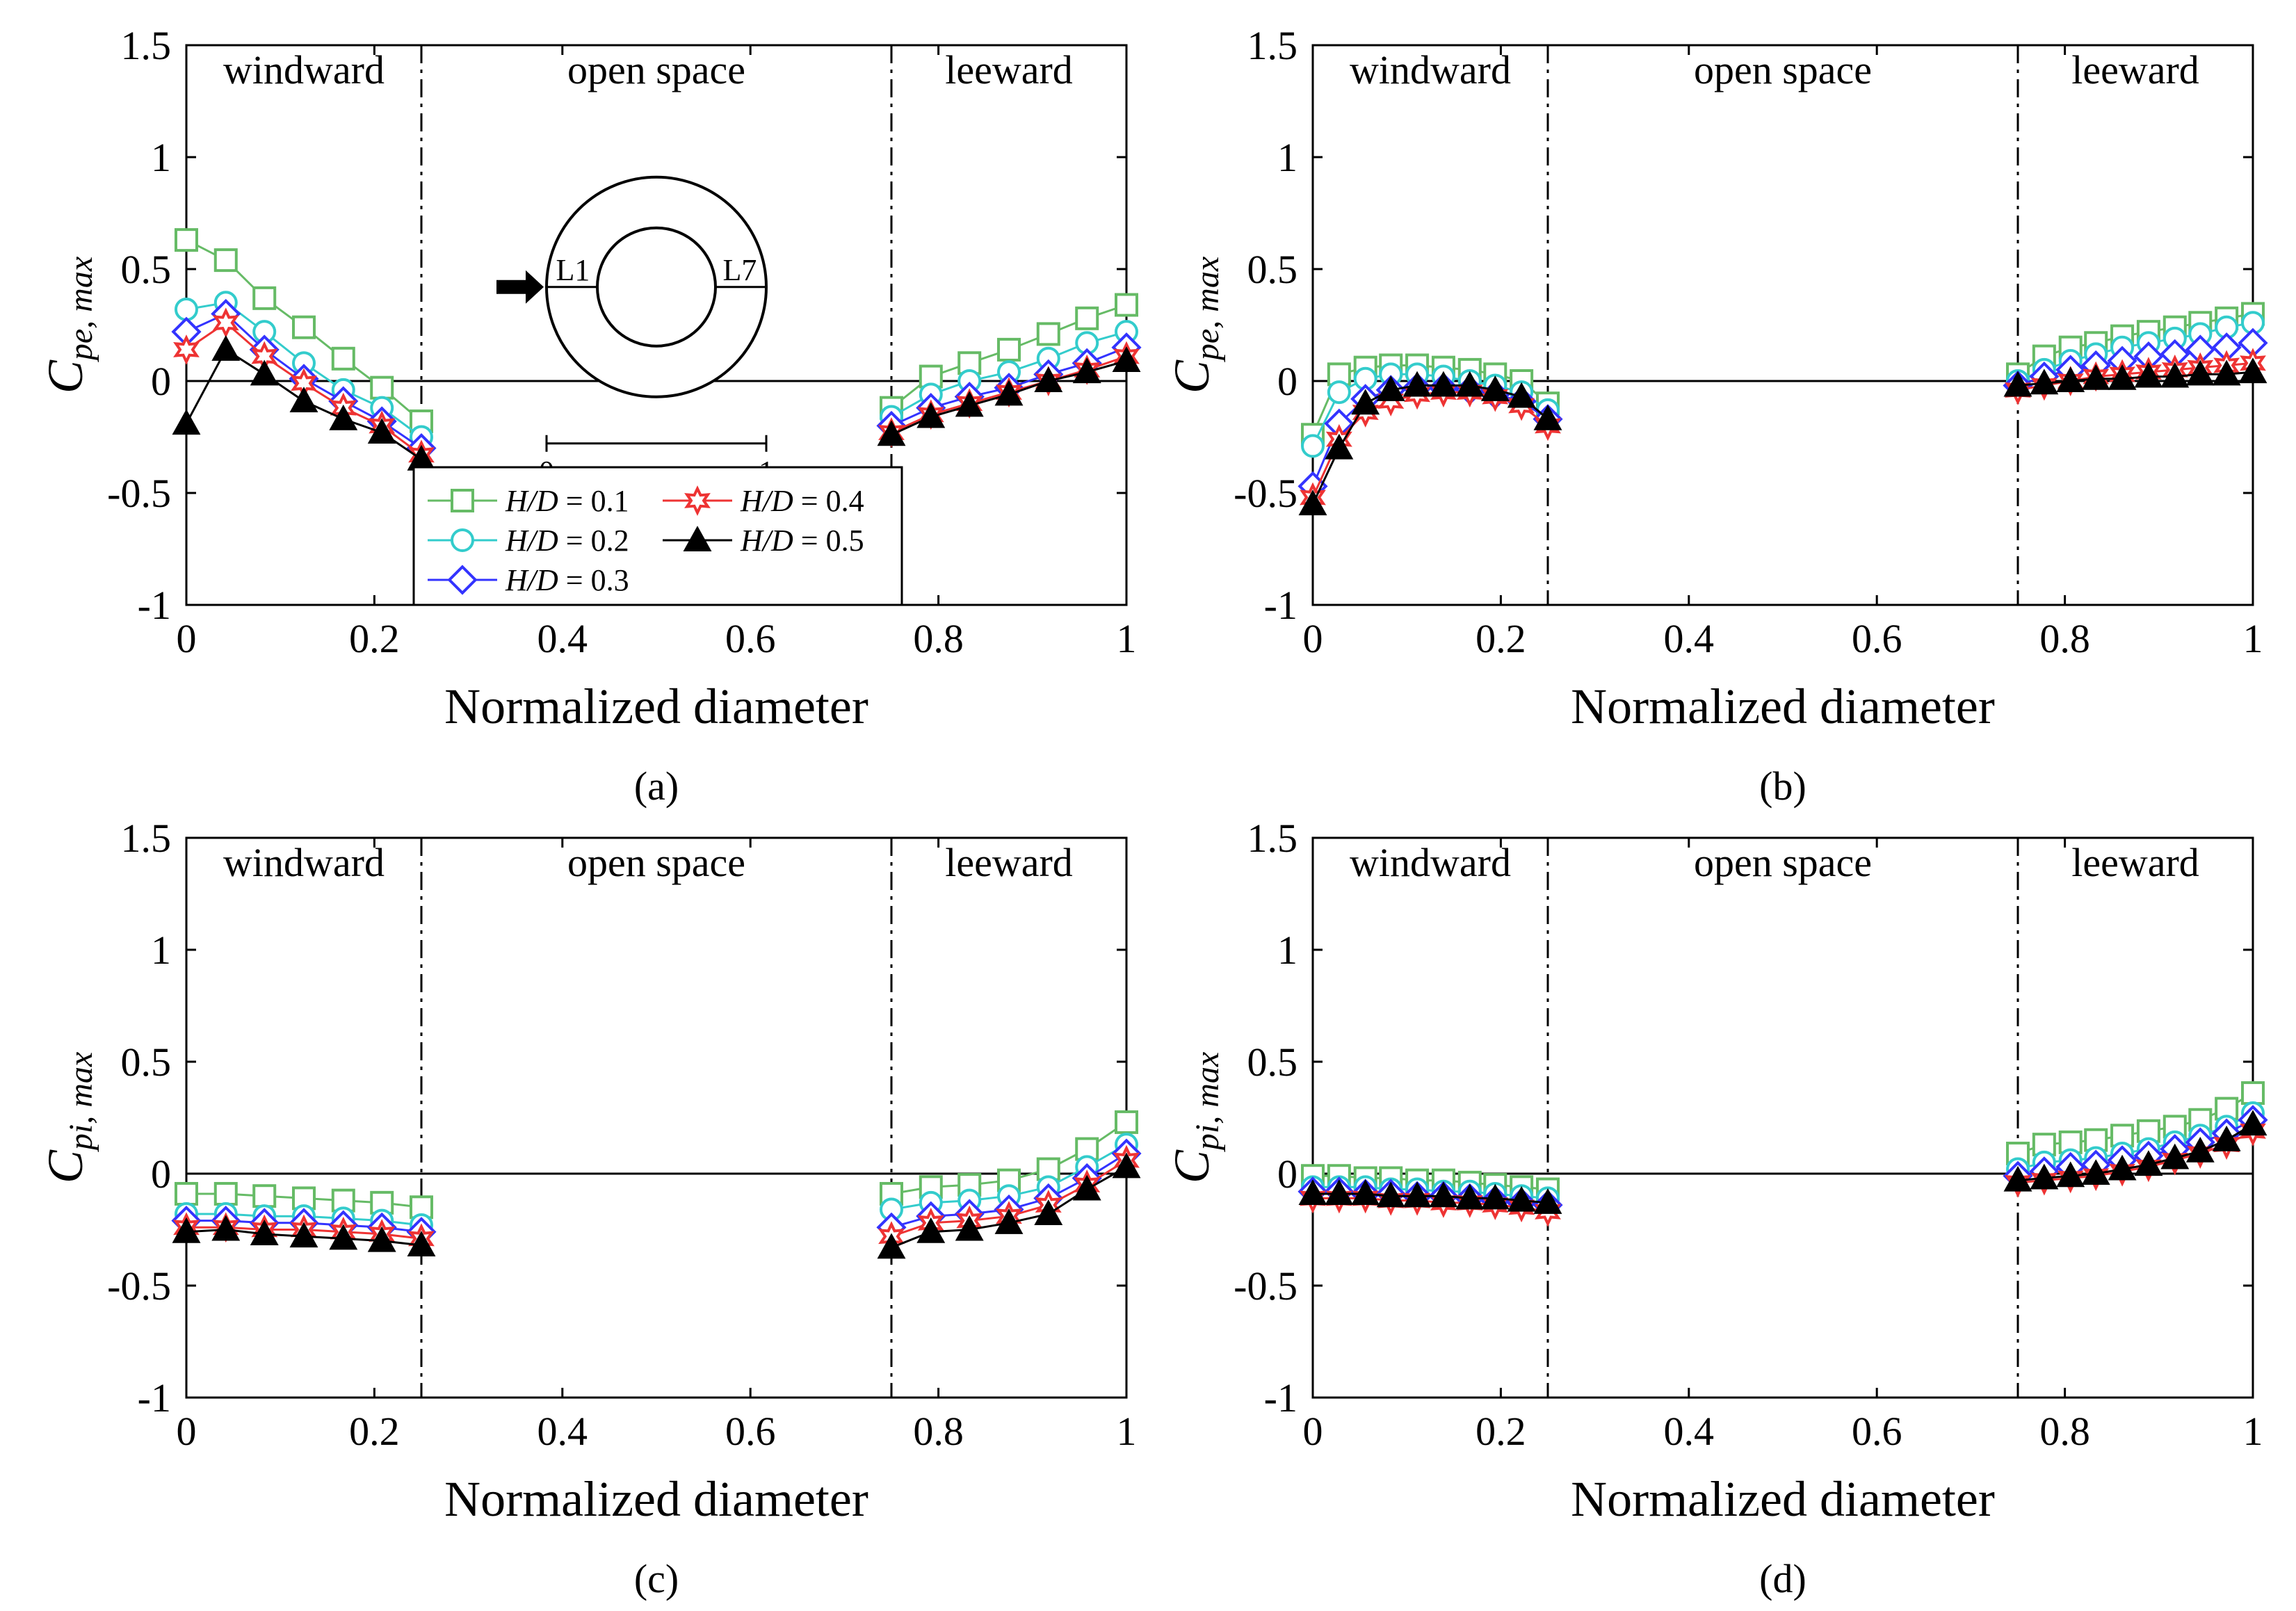 The image size is (2296, 1611). I want to click on y-axis-label-subscript: pi, max, so click(1207, 1102).